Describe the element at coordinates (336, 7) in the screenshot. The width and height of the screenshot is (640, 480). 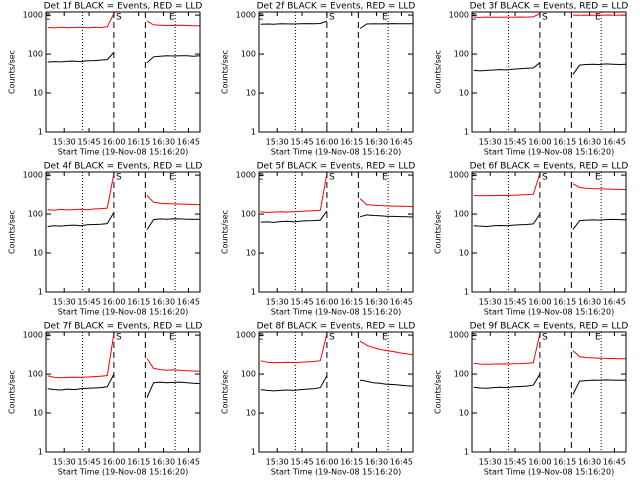
I see `chart-title: Det 2f BLACK = Events, RED = LLD` at that location.